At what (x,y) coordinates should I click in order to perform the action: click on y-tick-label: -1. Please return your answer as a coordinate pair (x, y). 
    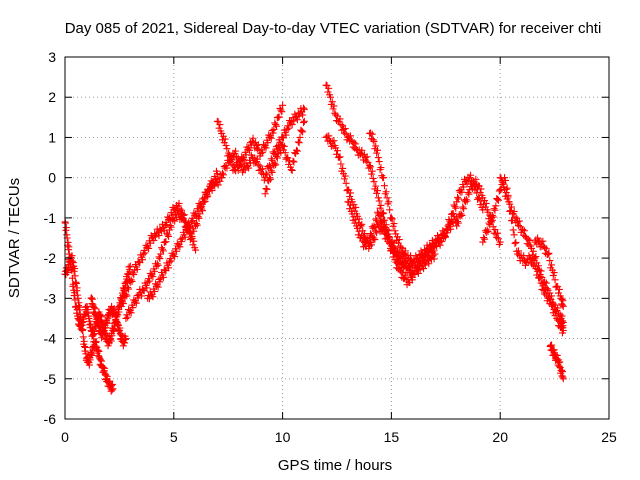
    Looking at the image, I should click on (50, 218).